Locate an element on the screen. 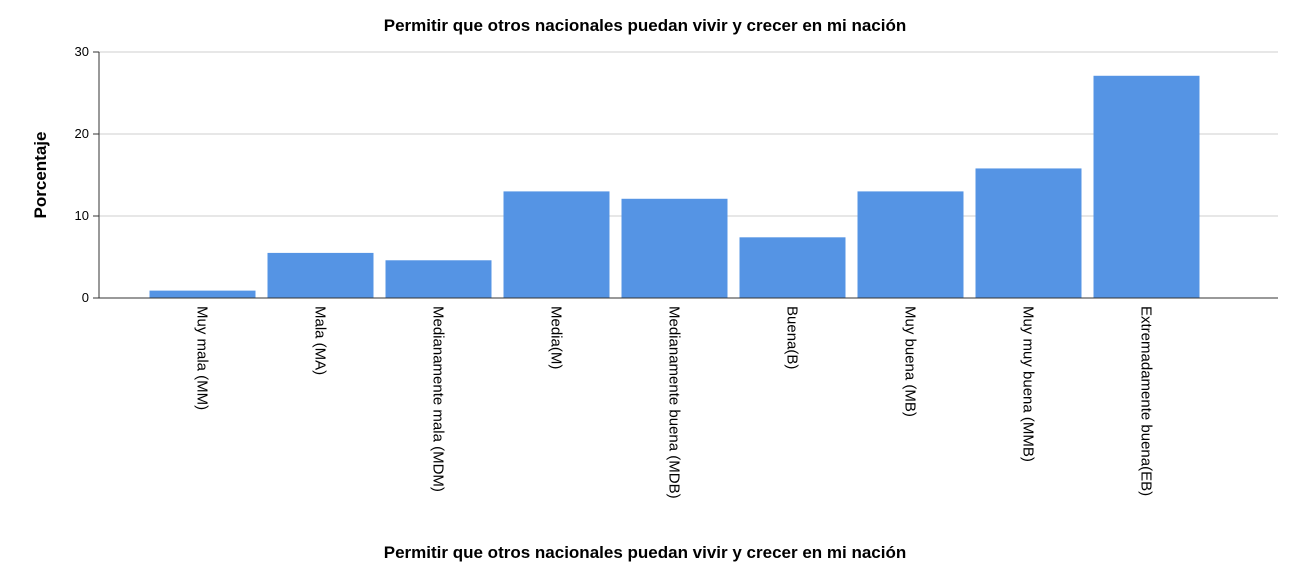 The height and width of the screenshot is (564, 1291). x-tick-label: Media(M) is located at coordinates (556, 337).